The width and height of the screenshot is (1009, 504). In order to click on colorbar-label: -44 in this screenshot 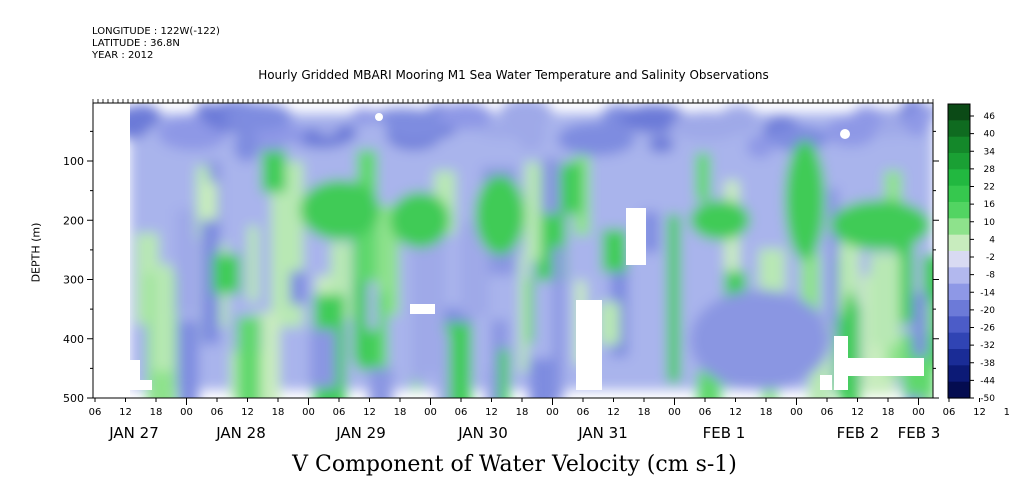, I will do `click(987, 381)`.